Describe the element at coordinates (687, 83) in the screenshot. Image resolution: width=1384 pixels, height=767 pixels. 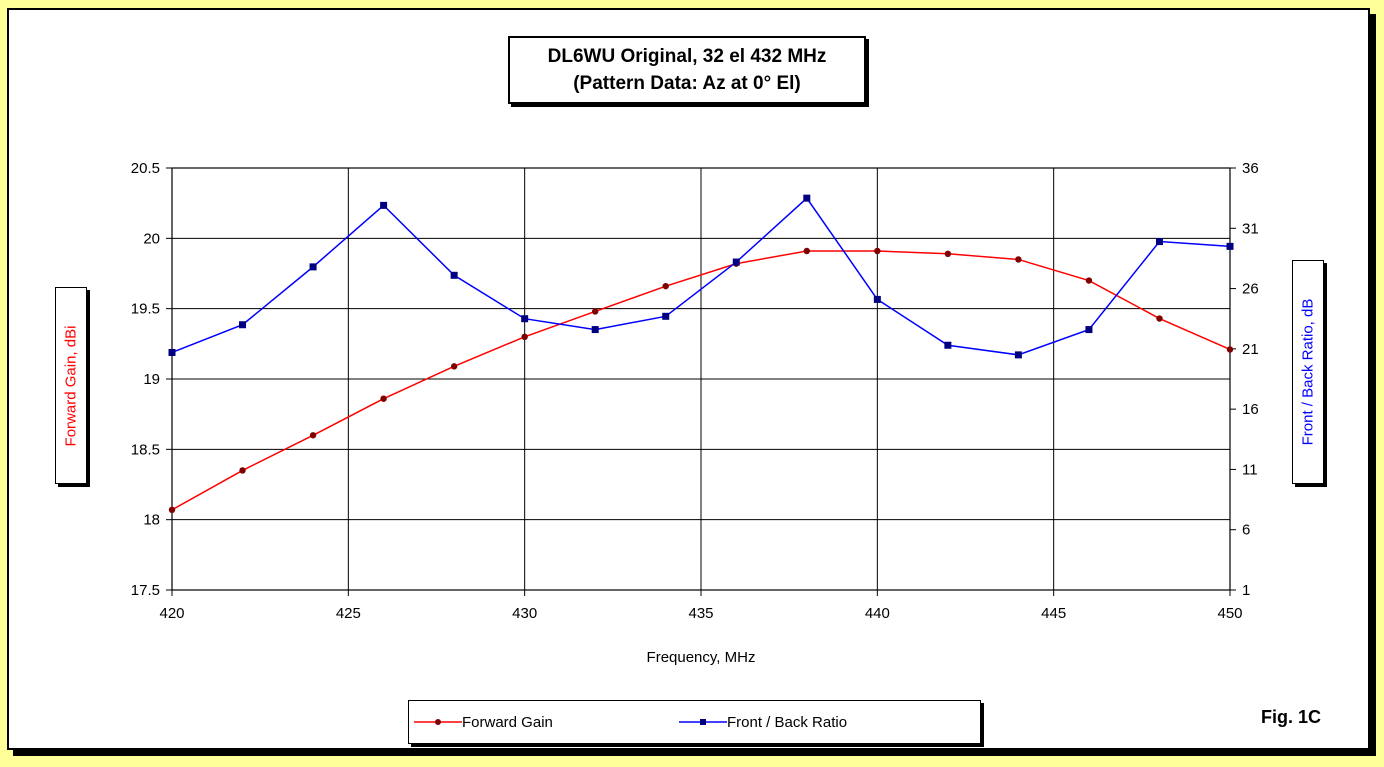
I see `chart-title-line2: (Pattern Data: Az at 0° El)` at that location.